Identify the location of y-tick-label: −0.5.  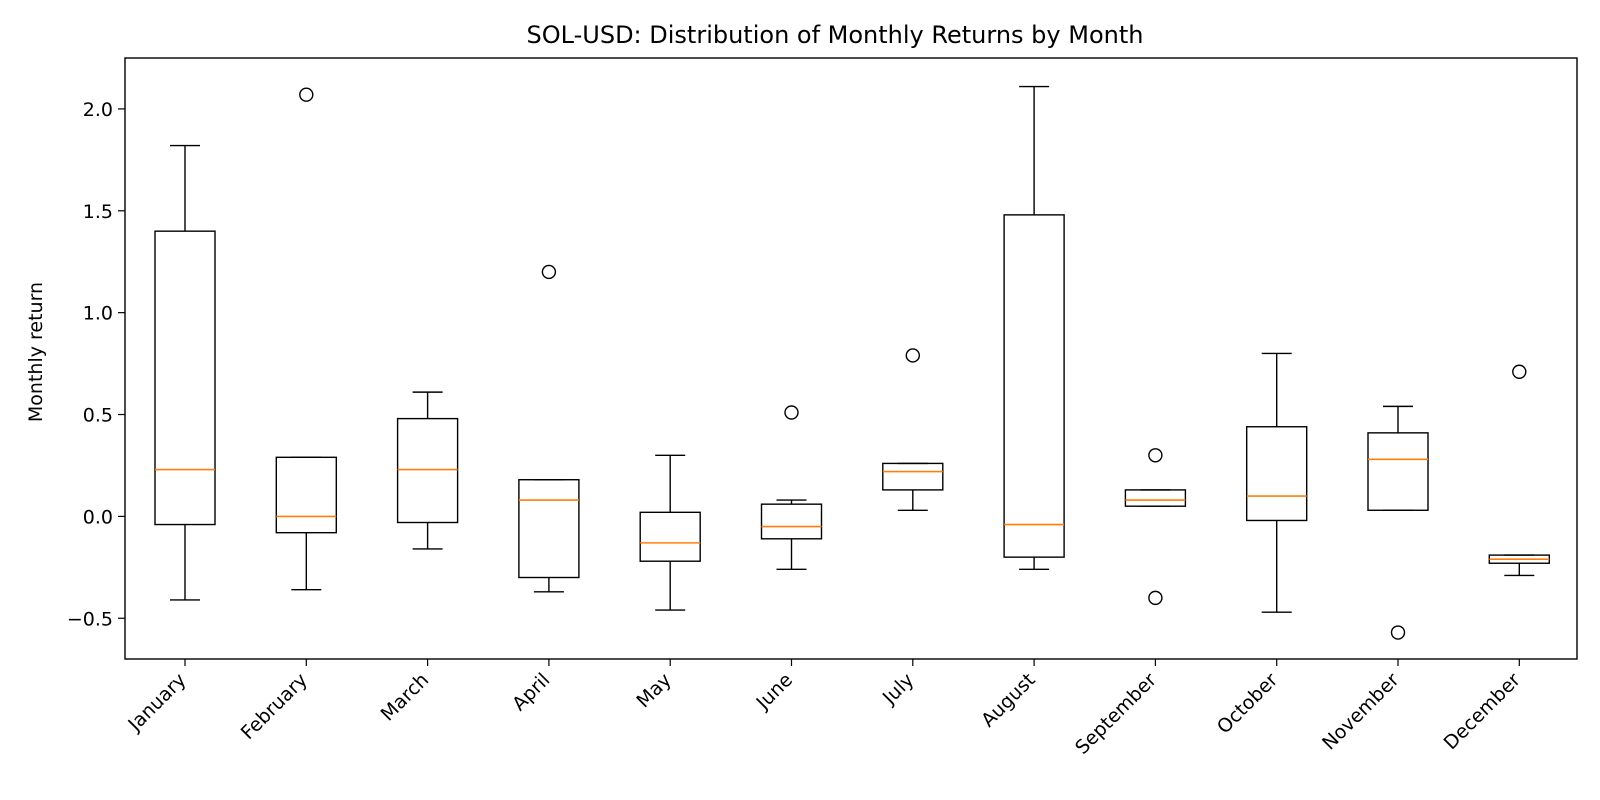
(90, 619).